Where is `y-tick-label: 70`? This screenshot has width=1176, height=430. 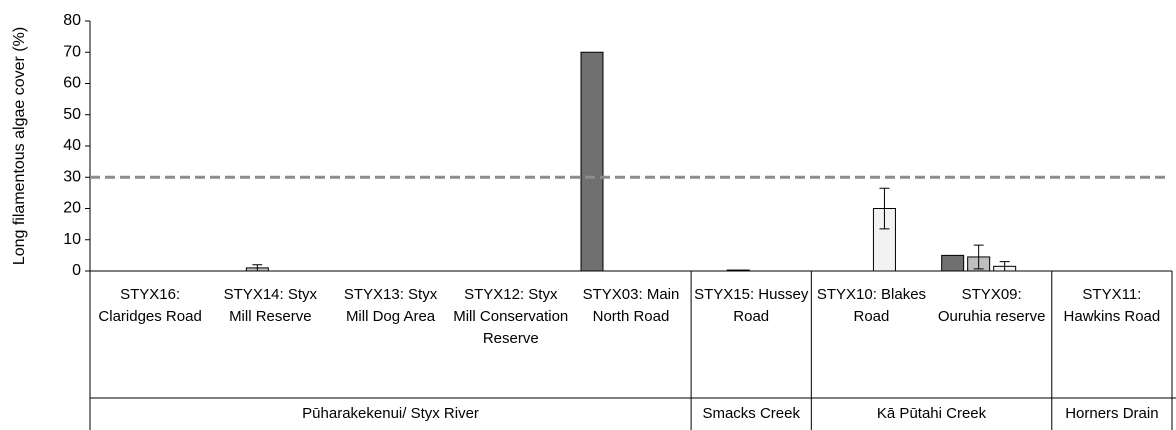 y-tick-label: 70 is located at coordinates (72, 51).